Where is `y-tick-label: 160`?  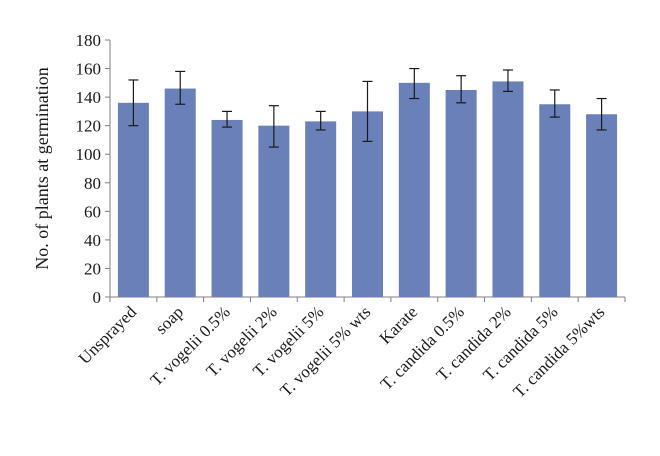
y-tick-label: 160 is located at coordinates (89, 69).